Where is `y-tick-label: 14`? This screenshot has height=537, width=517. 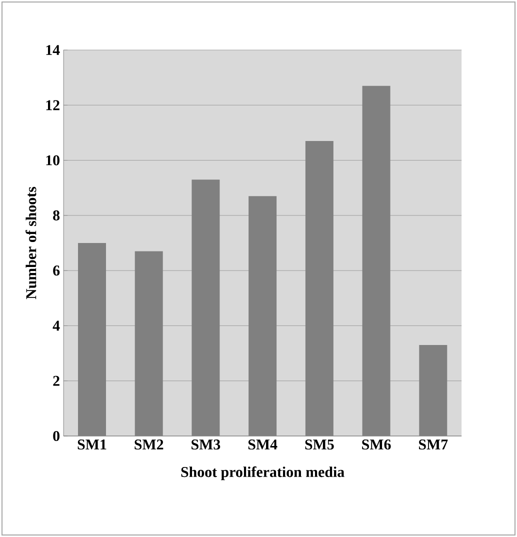 y-tick-label: 14 is located at coordinates (53, 50).